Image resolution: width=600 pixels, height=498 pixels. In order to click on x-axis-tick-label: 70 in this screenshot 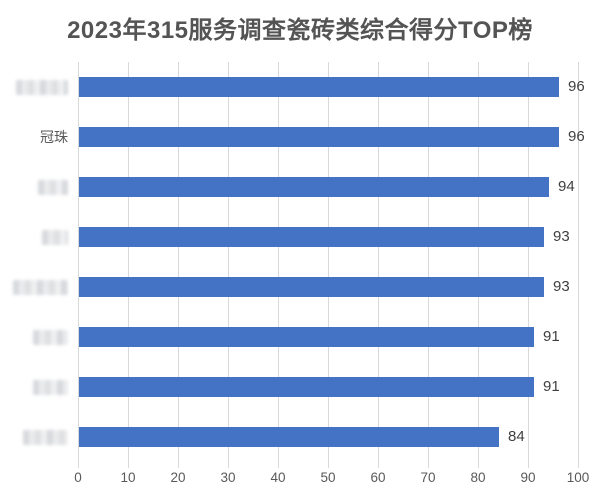, I will do `click(428, 477)`.